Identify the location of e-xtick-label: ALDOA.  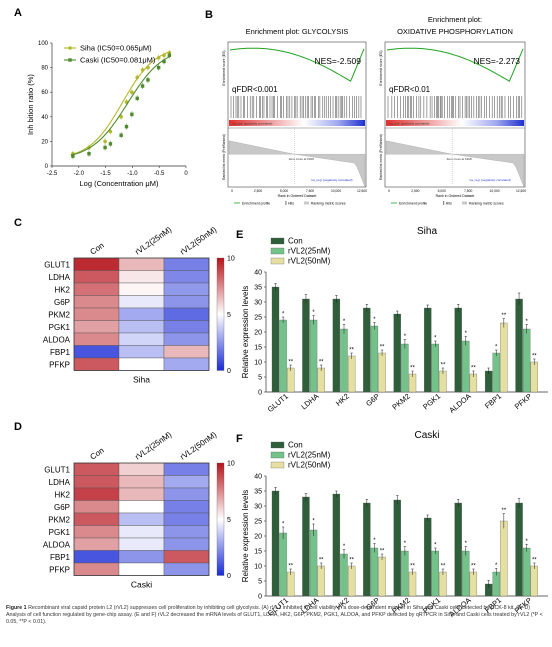
(459, 403).